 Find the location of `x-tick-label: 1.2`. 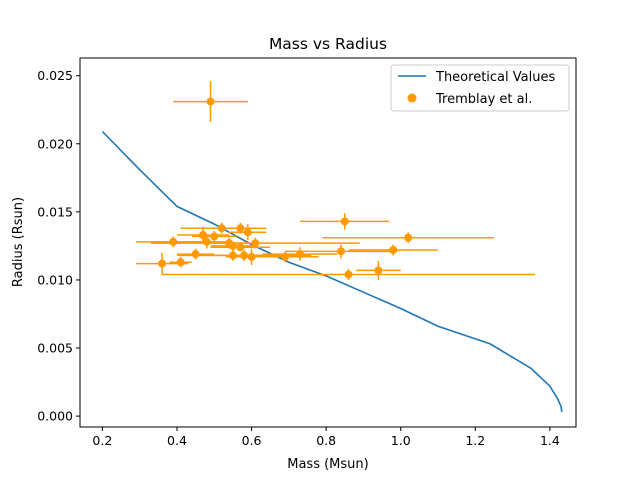

x-tick-label: 1.2 is located at coordinates (475, 440).